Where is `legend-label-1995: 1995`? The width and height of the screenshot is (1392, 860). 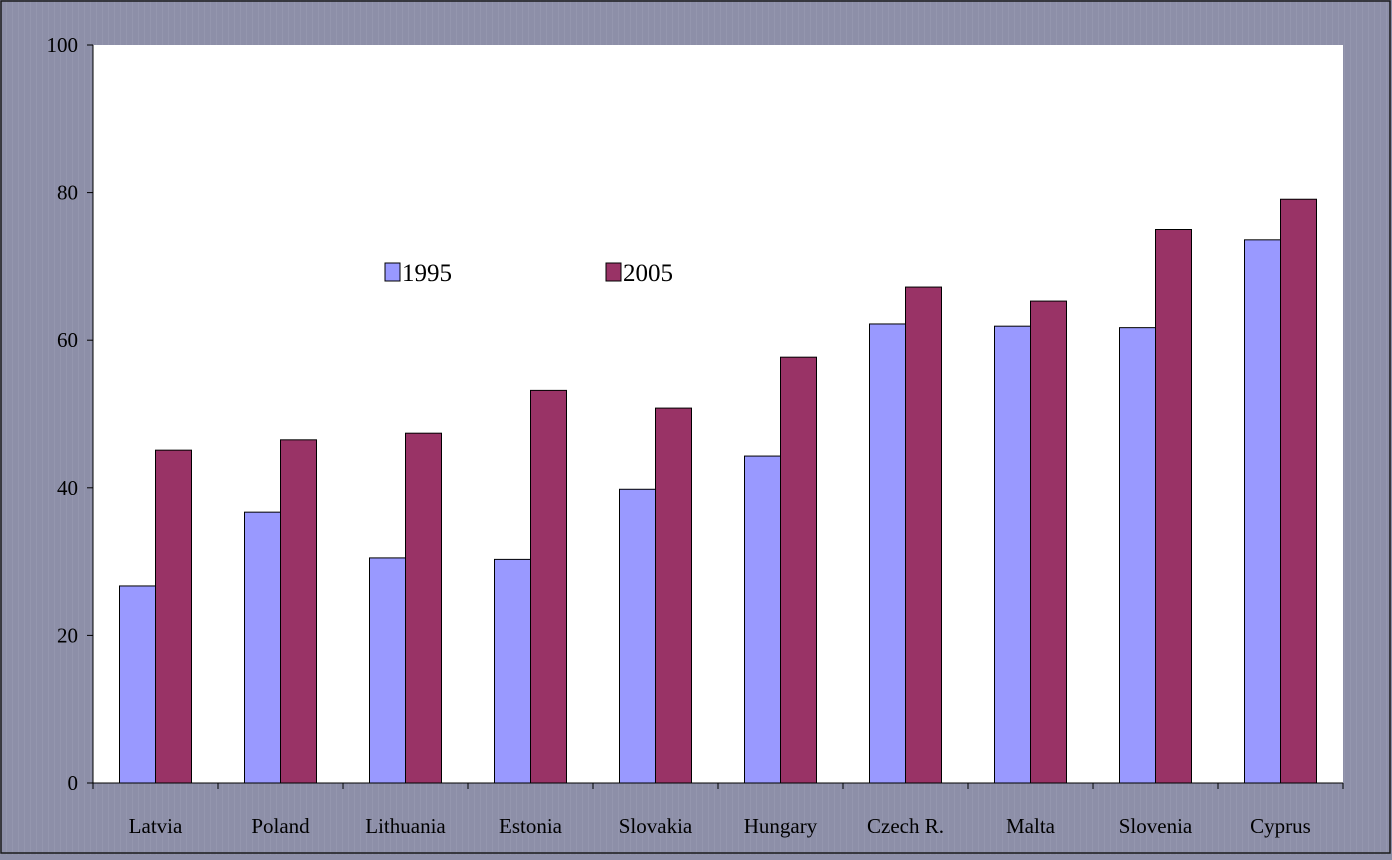
legend-label-1995: 1995 is located at coordinates (427, 273).